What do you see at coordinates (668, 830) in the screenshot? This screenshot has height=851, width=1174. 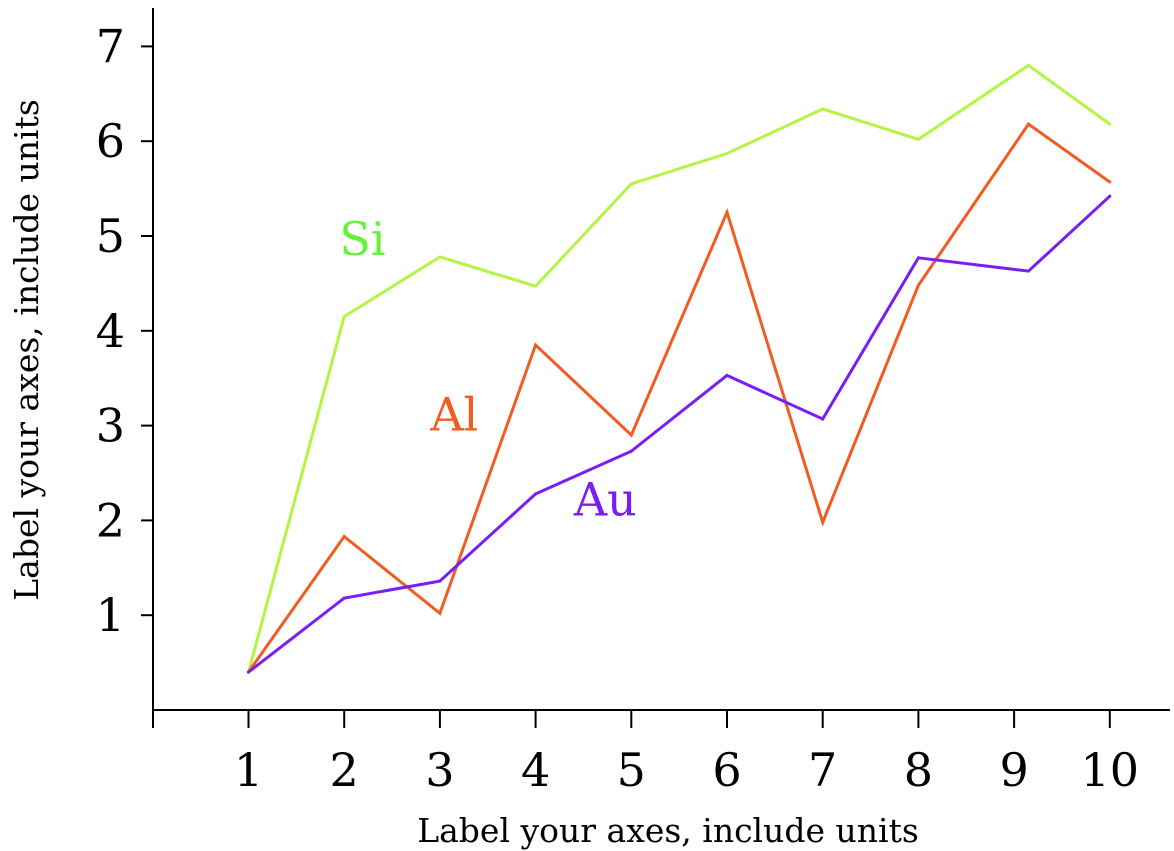 I see `x-axis-title: Label your axes, include units` at bounding box center [668, 830].